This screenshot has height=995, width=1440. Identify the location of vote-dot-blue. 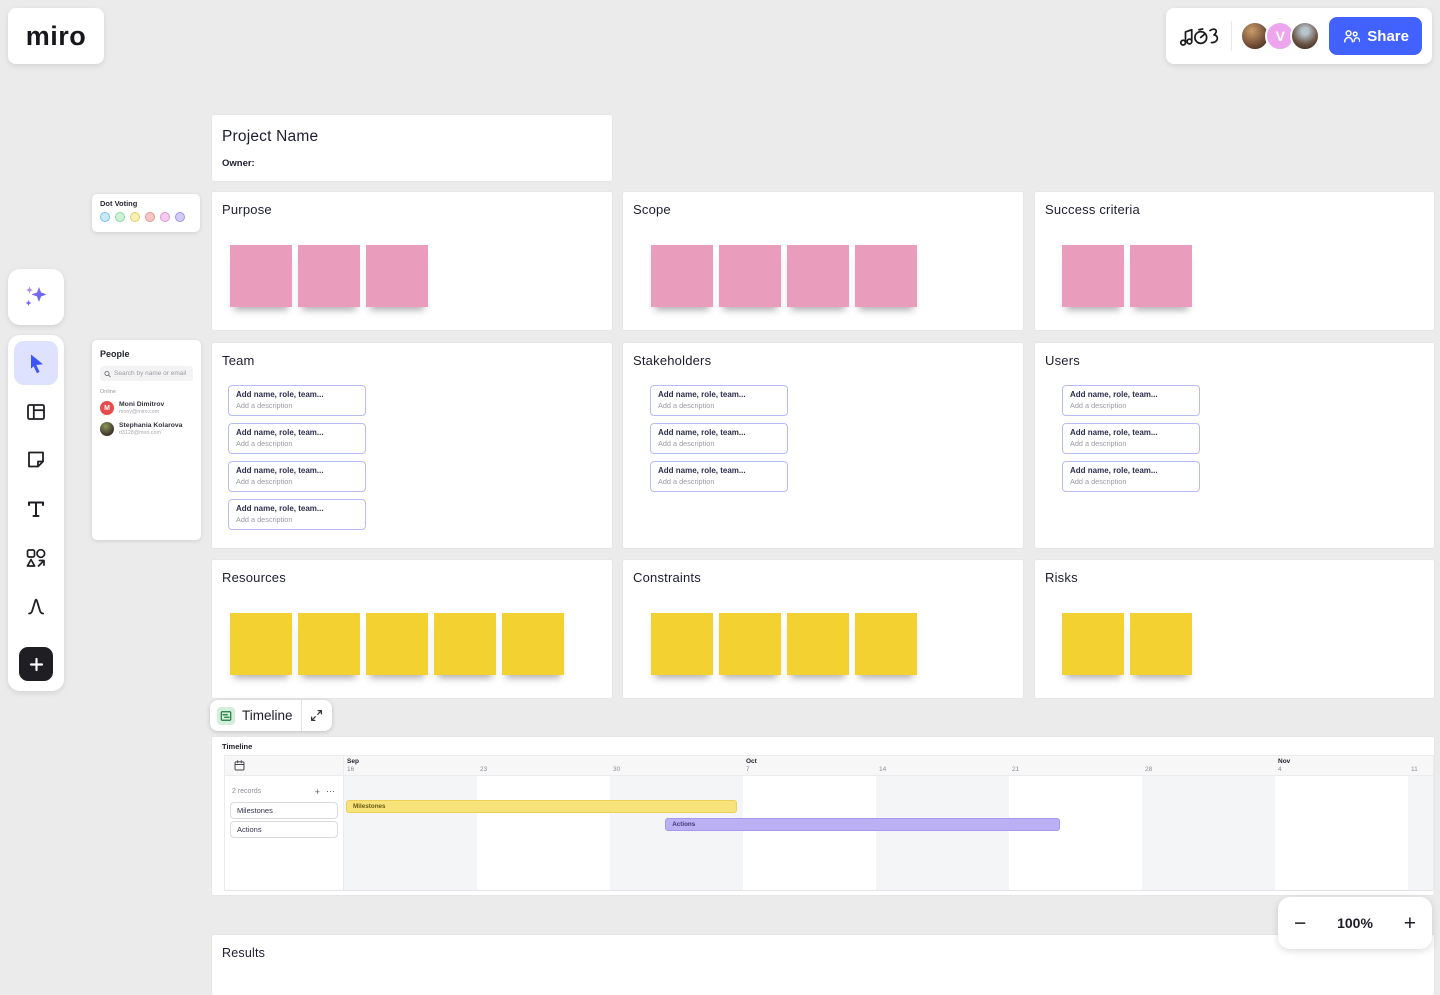
(105, 217).